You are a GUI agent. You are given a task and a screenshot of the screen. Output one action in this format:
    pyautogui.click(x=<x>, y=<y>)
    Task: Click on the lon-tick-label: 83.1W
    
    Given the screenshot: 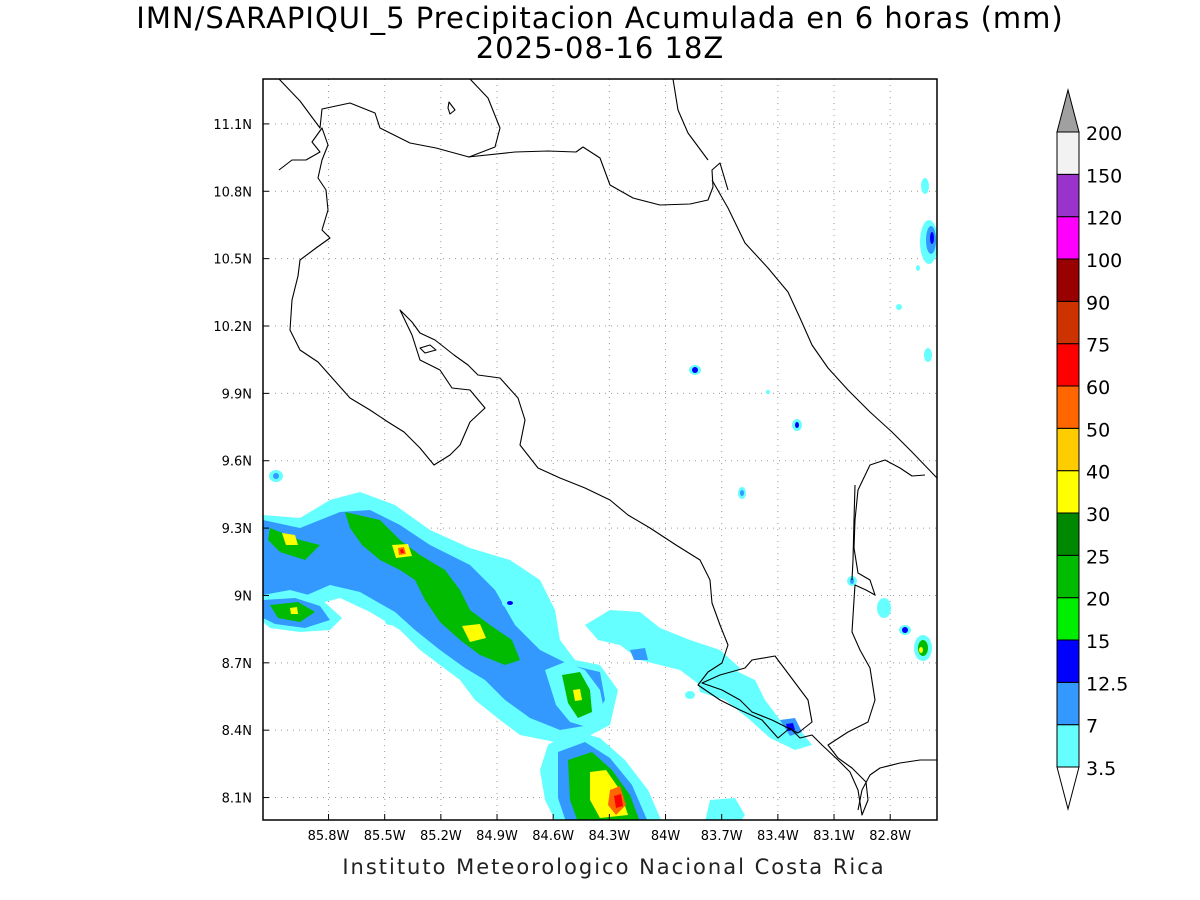 What is the action you would take?
    pyautogui.click(x=834, y=836)
    